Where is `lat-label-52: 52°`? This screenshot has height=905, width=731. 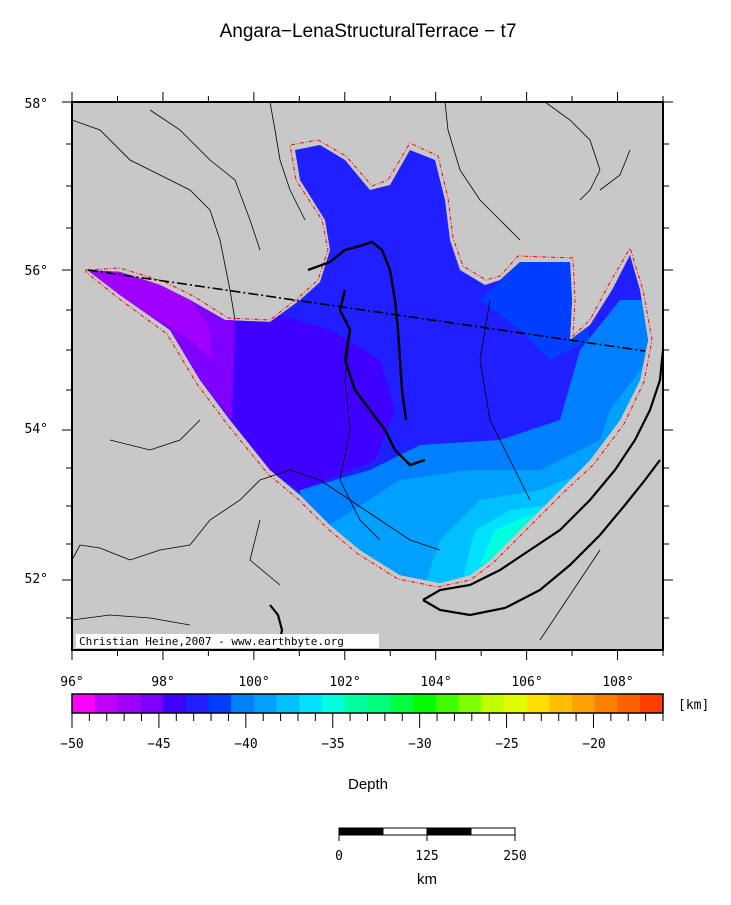
lat-label-52: 52° is located at coordinates (36, 579).